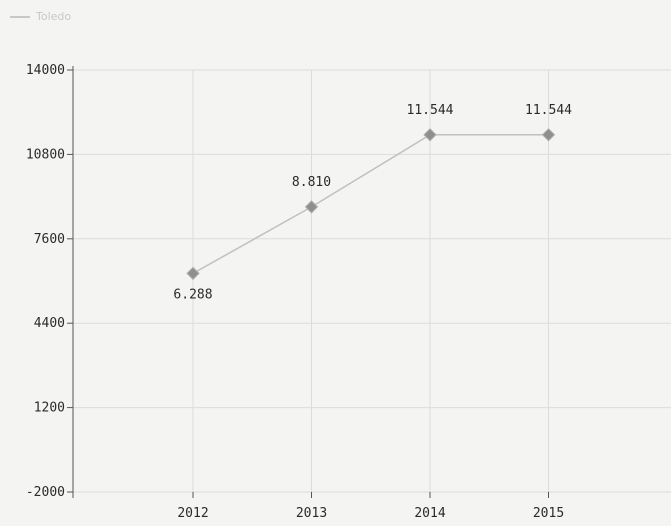  I want to click on x-tick-label: 2012, so click(192, 513).